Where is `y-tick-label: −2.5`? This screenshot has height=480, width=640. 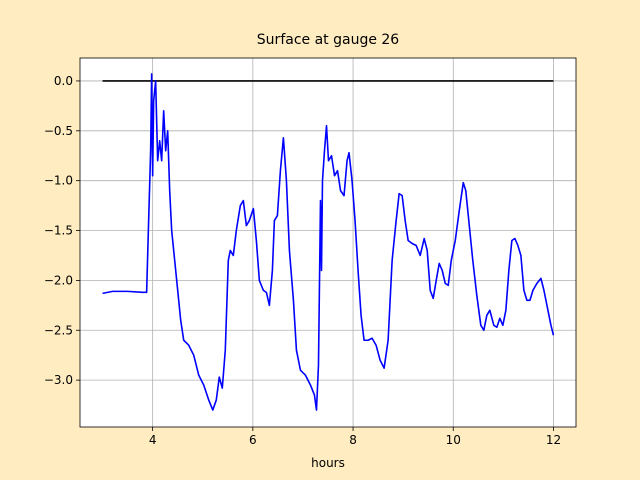 y-tick-label: −2.5 is located at coordinates (58, 330).